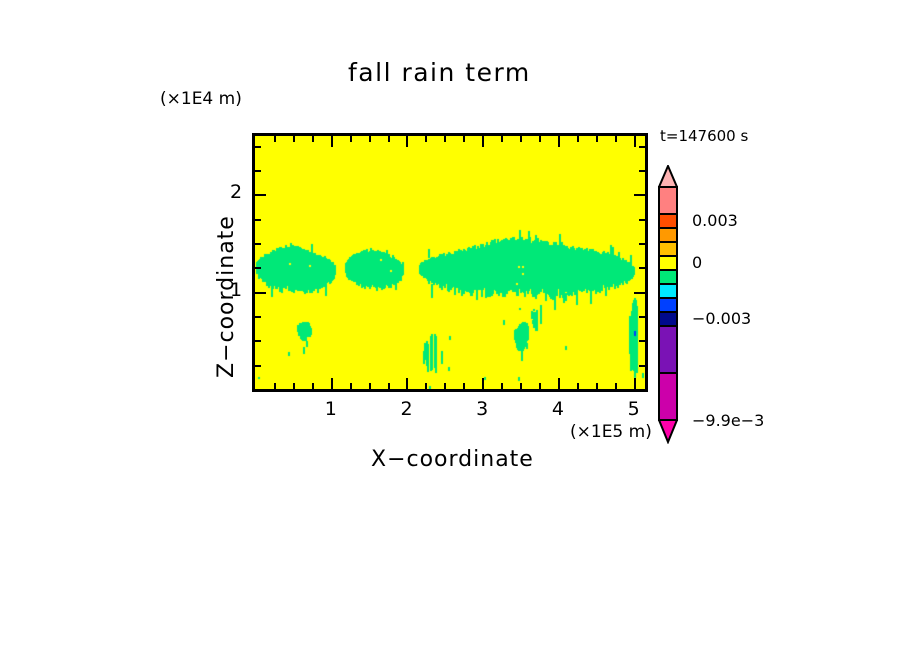 This screenshot has width=904, height=654. I want to click on timestamp-annotation: t=147600 s, so click(704, 136).